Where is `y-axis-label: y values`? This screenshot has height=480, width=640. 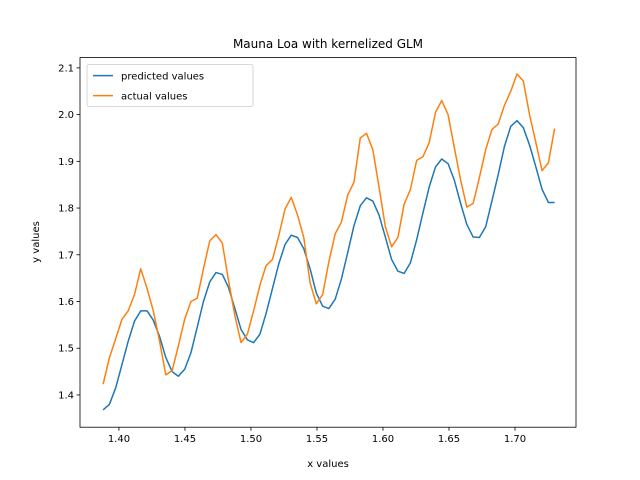
y-axis-label: y values is located at coordinates (36, 242).